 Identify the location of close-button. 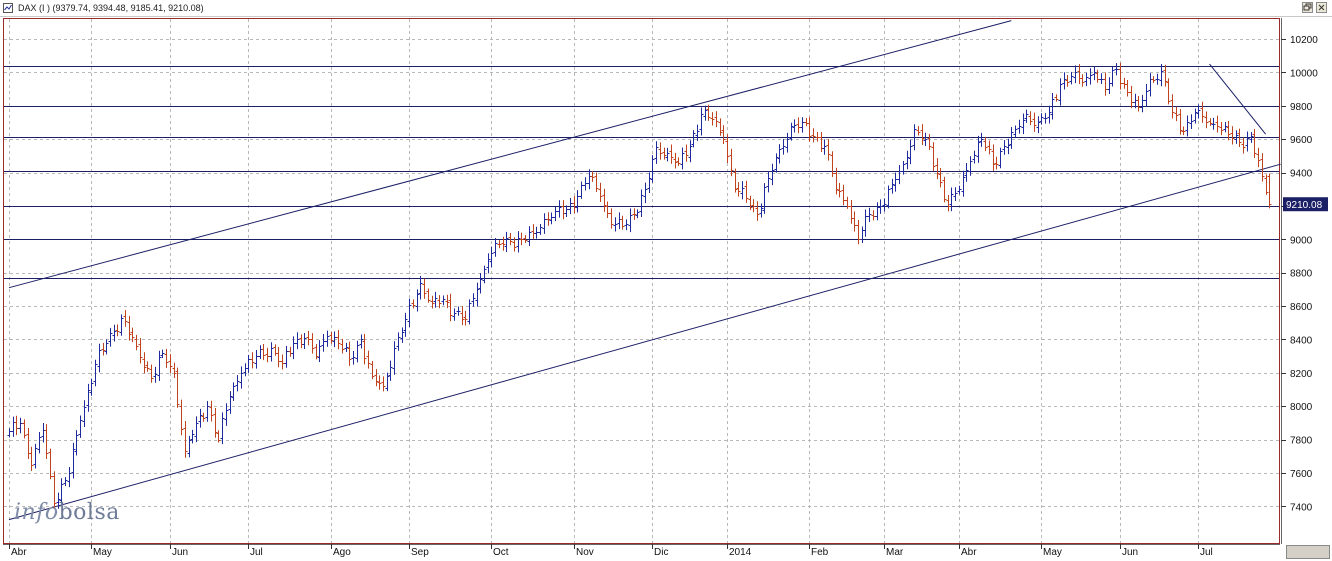
(1321, 7).